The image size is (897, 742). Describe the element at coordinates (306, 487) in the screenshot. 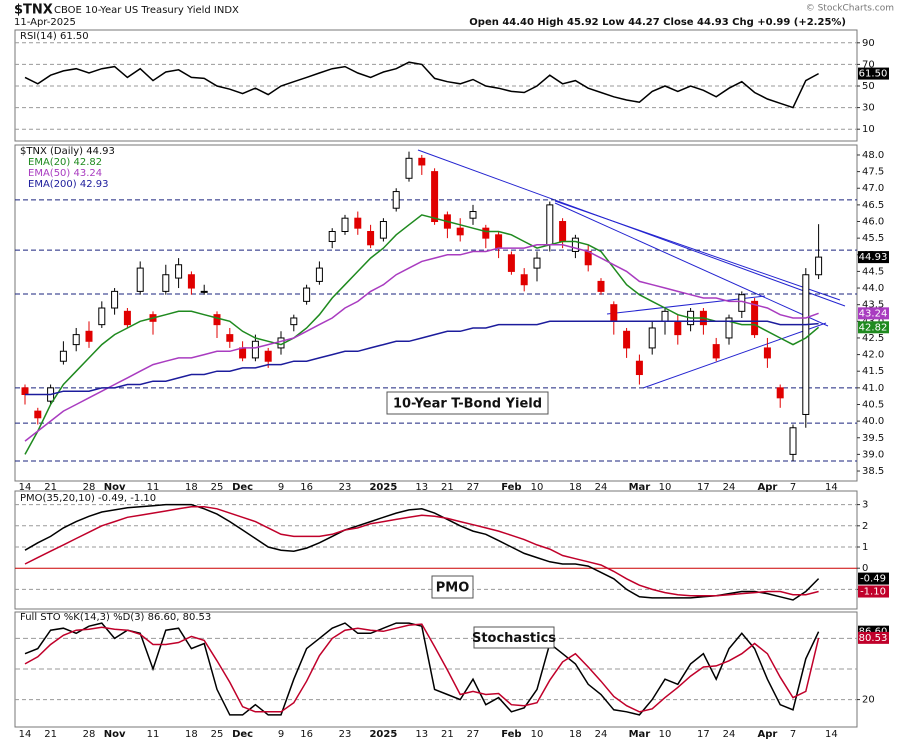

I see `x-tick-label: 16` at that location.